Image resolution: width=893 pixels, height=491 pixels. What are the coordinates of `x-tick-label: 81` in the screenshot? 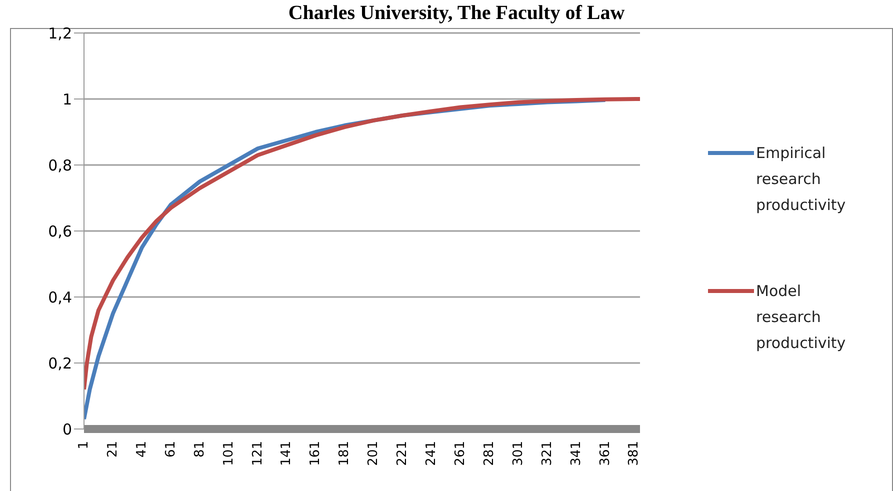 It's located at (200, 449).